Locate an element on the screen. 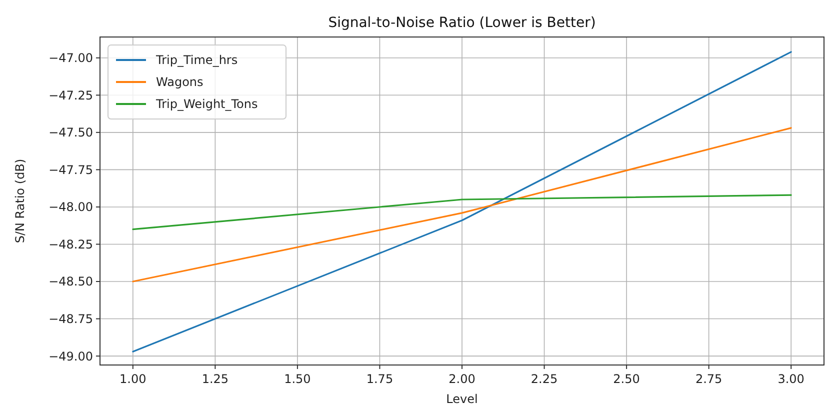 The width and height of the screenshot is (830, 409). y-tick-label: −48.25 is located at coordinates (70, 244).